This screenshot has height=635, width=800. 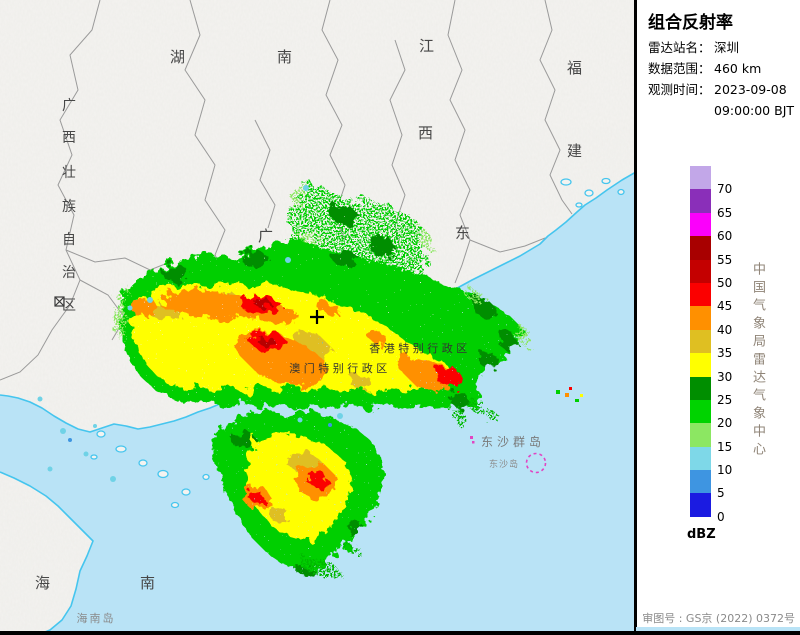 I want to click on dongsha-atoll, so click(x=508, y=455).